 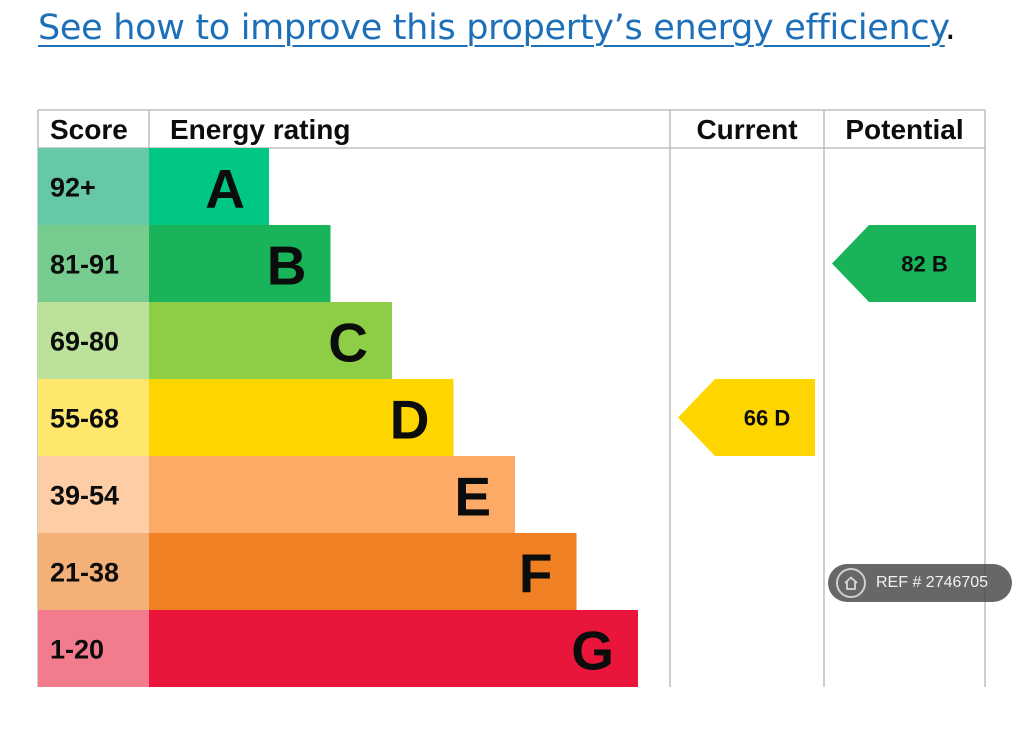 What do you see at coordinates (260, 129) in the screenshot?
I see `header-energy-rating: Energy rating` at bounding box center [260, 129].